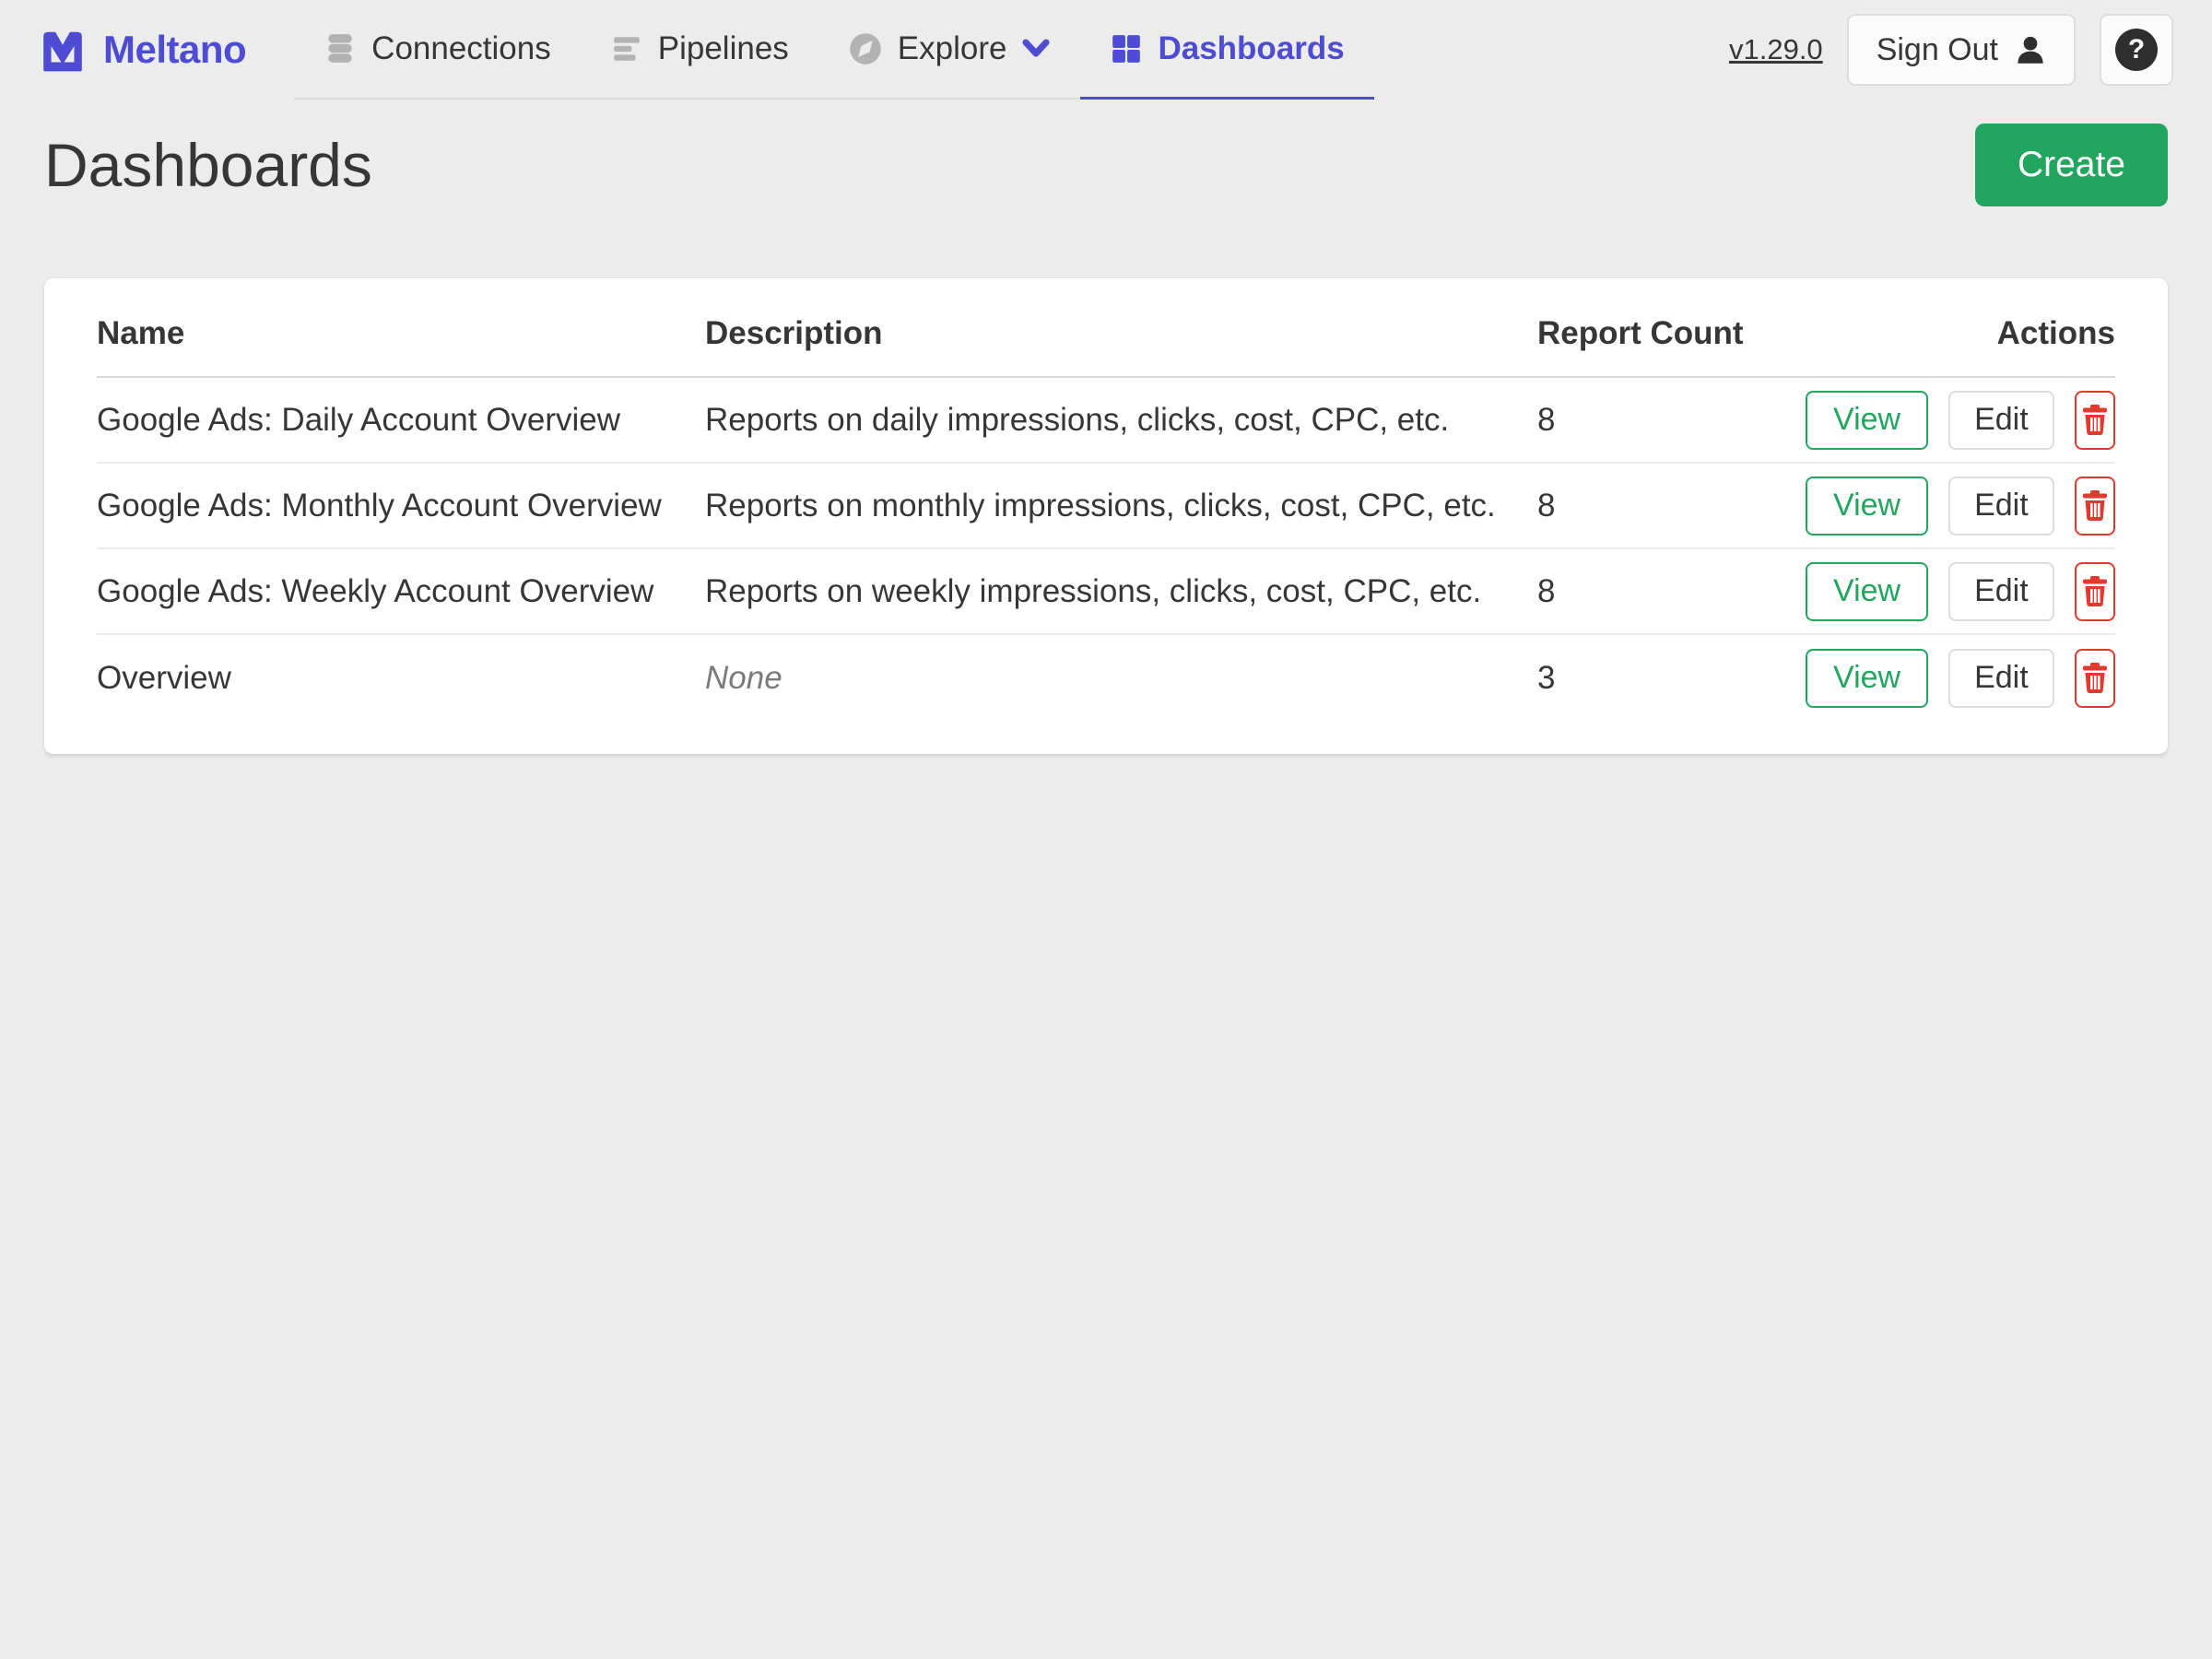 The width and height of the screenshot is (2212, 1659). Describe the element at coordinates (1937, 49) in the screenshot. I see `sign-out-label: Sign Out` at that location.